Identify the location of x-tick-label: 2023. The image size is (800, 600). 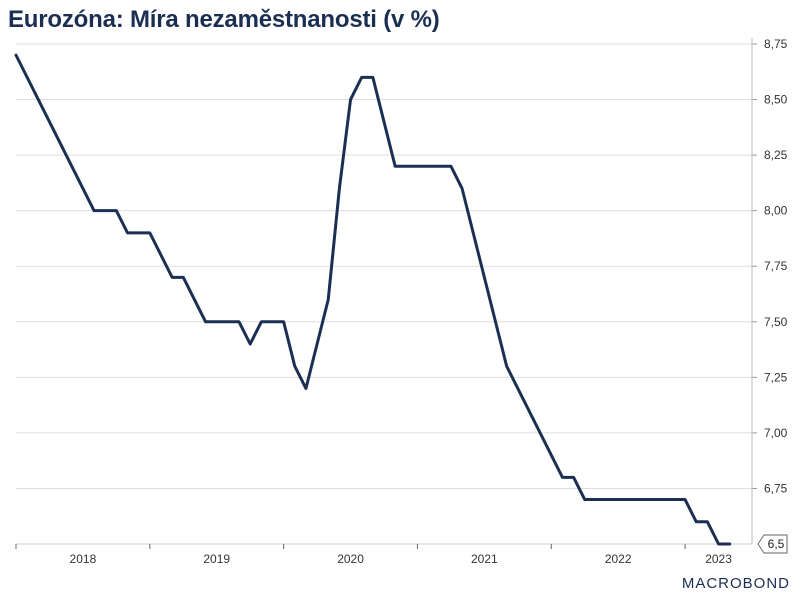
(718, 559).